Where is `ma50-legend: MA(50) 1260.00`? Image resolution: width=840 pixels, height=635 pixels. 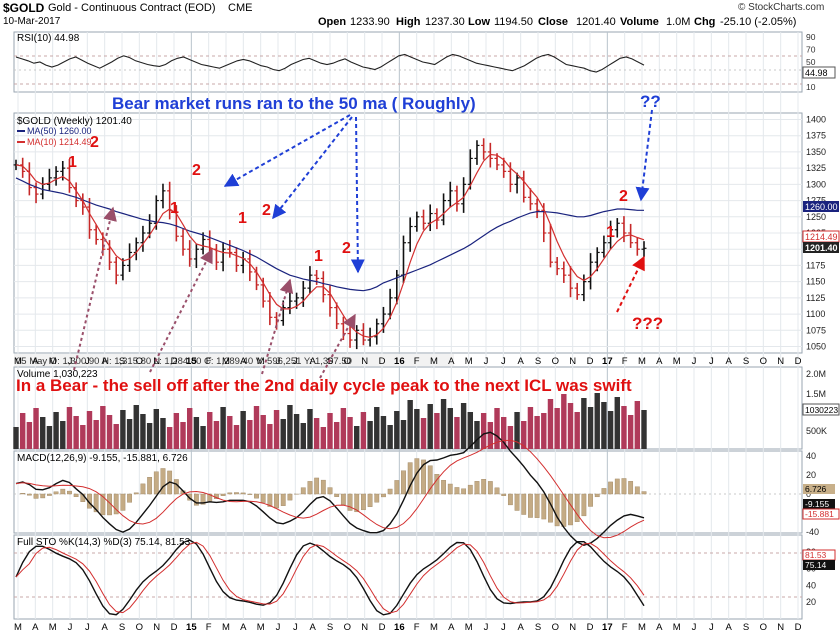
ma50-legend: MA(50) 1260.00 is located at coordinates (59, 131).